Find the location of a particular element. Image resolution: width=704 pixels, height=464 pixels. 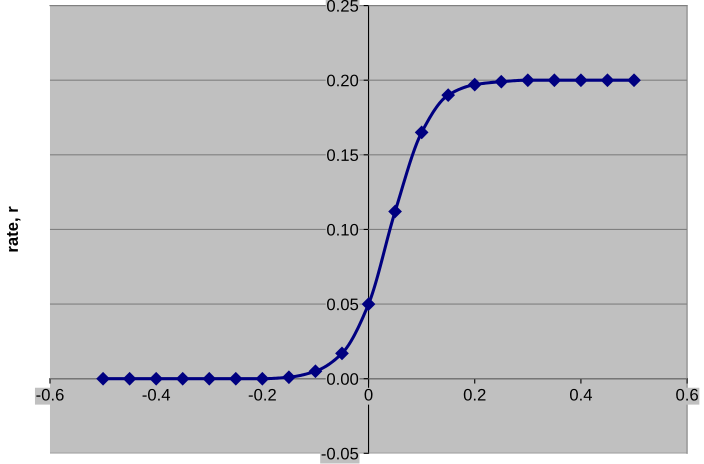

y-tick-label: 0.10 is located at coordinates (342, 230).